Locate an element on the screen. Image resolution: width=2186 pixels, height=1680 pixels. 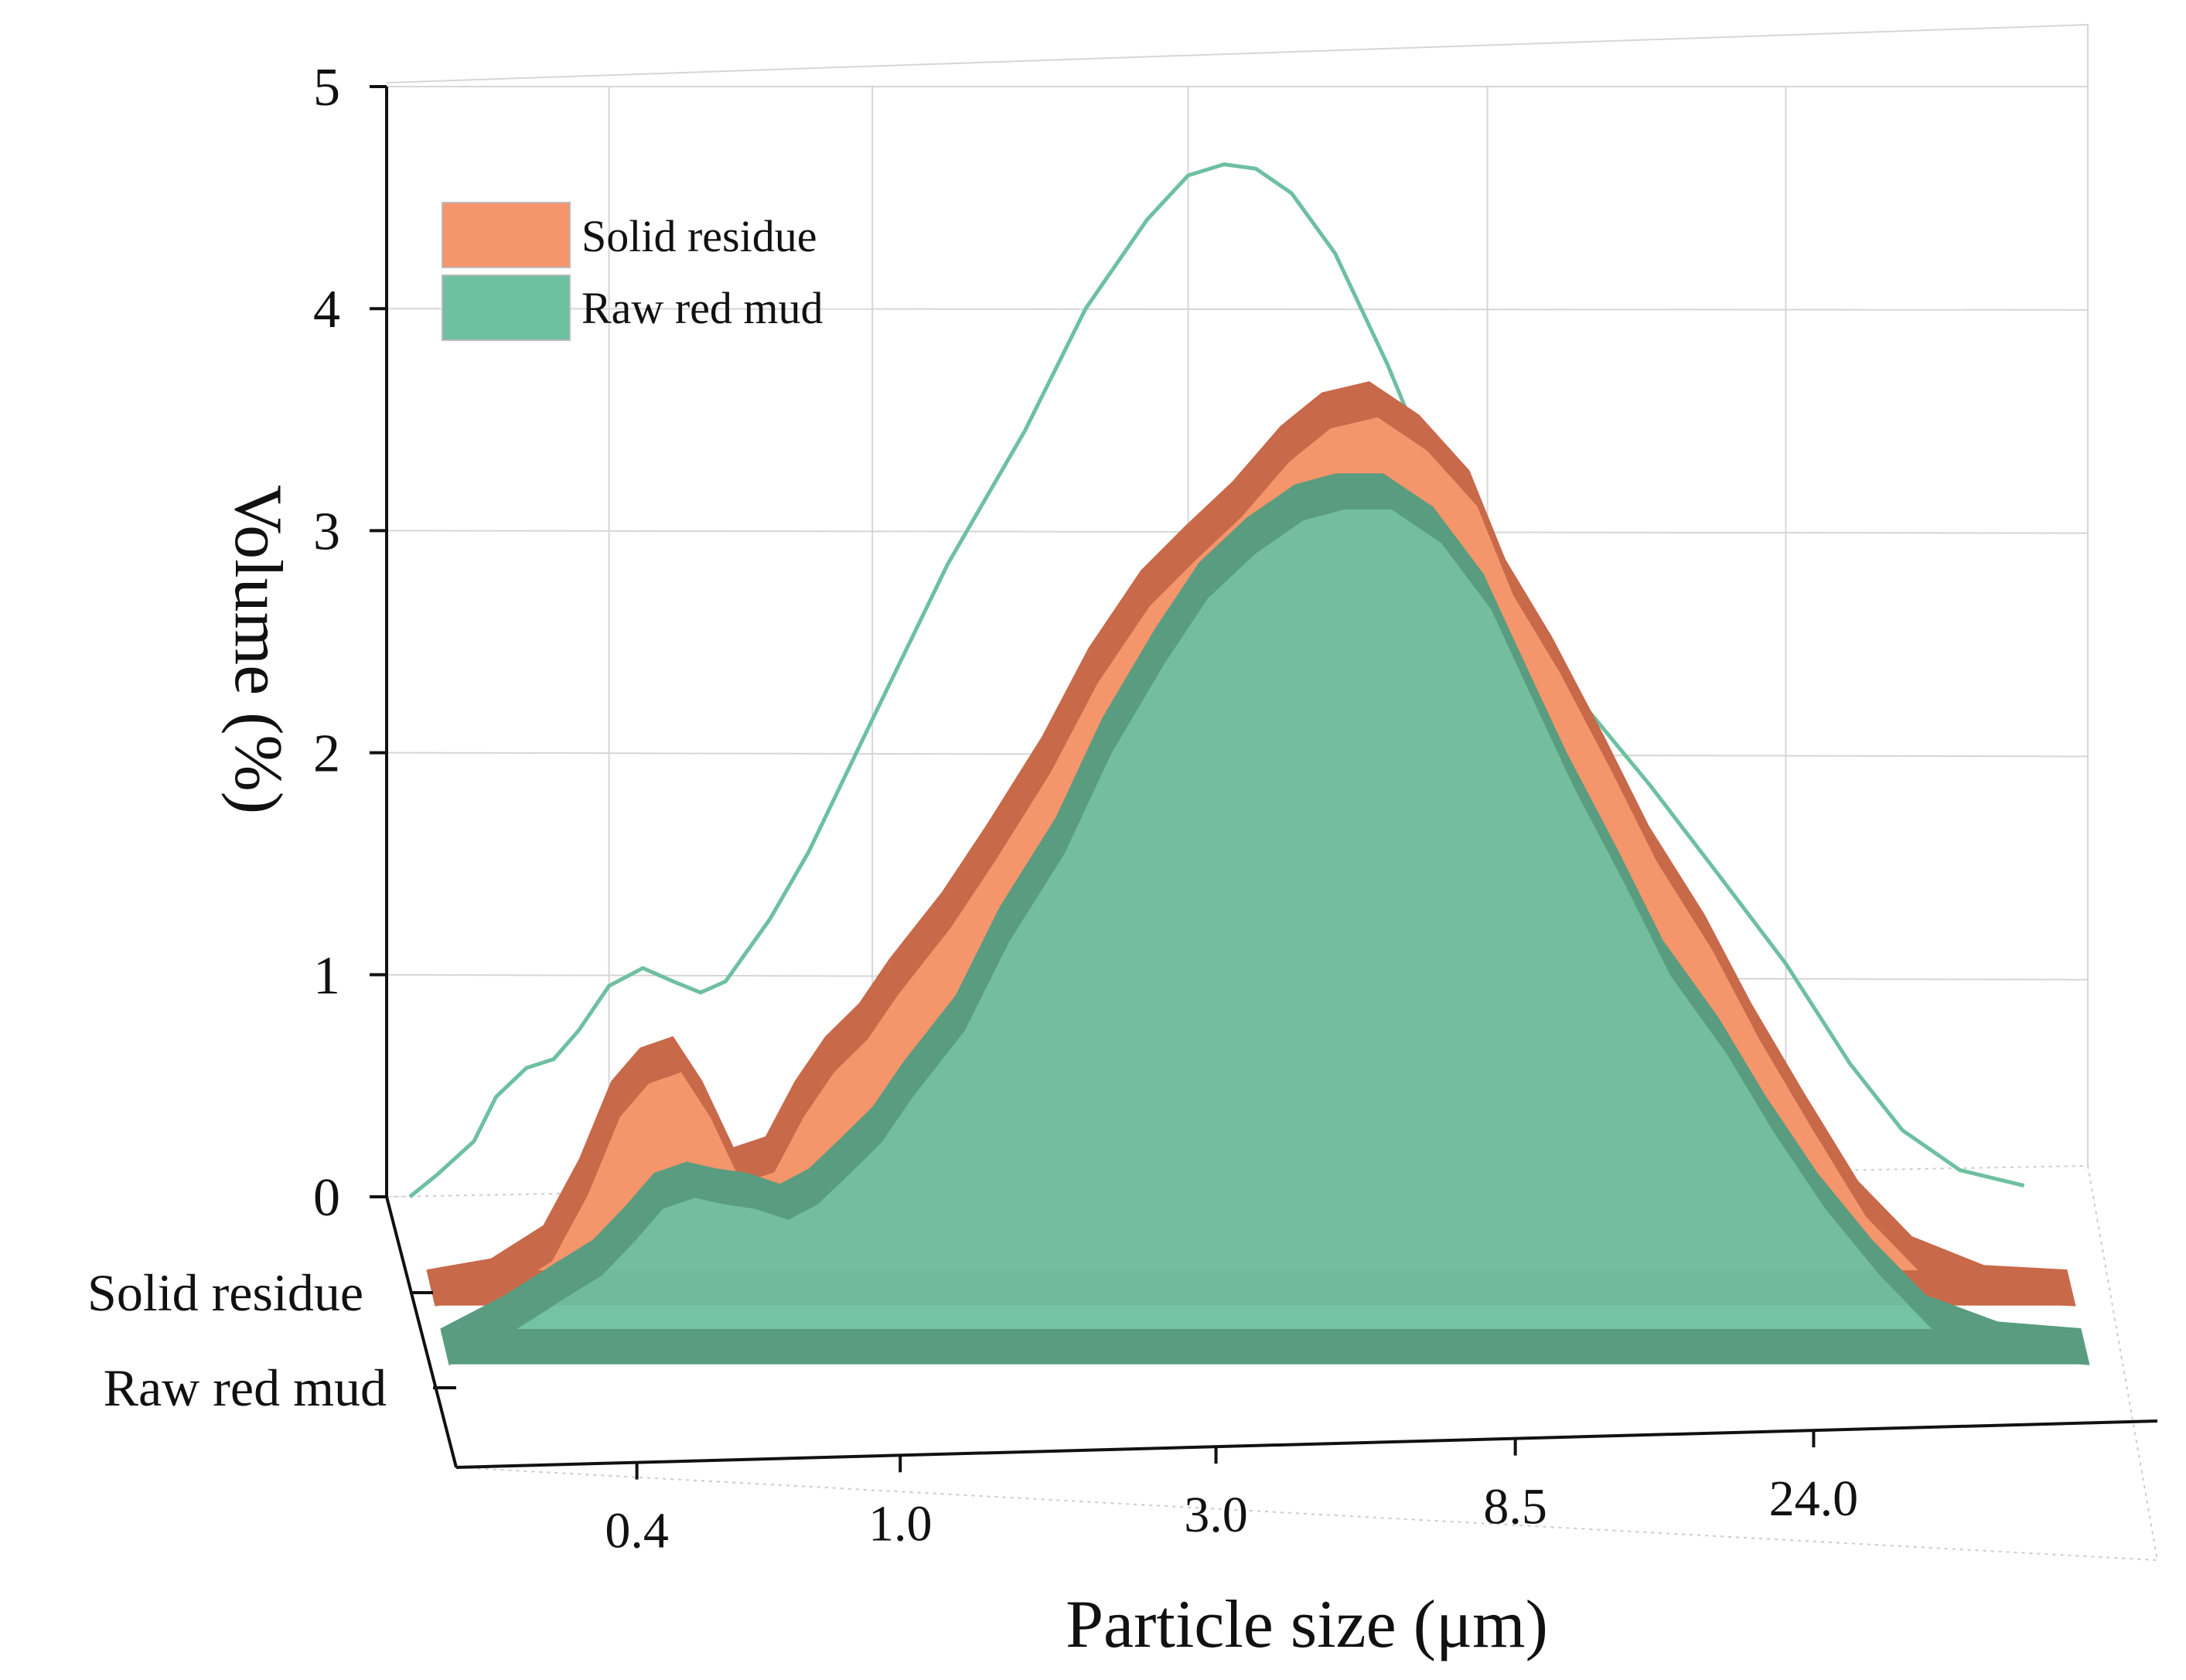
x-tick-label: 3.0 is located at coordinates (1216, 1515).